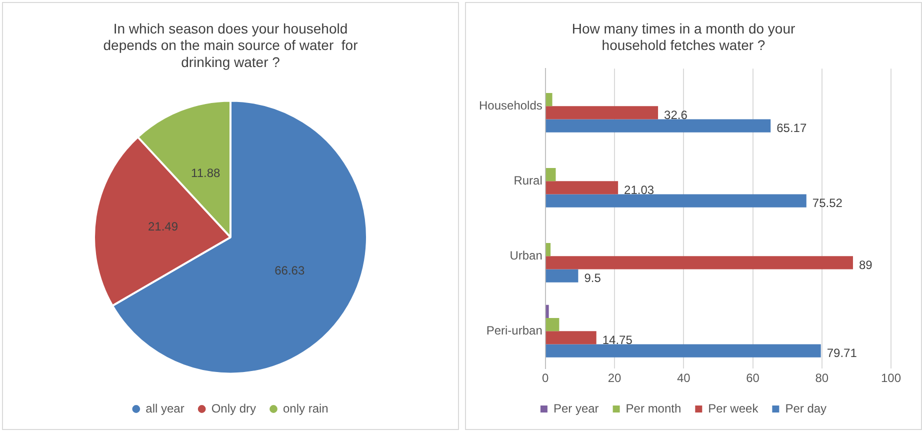  What do you see at coordinates (684, 37) in the screenshot?
I see `chart-title: How many times in a month do your household fetches water ?` at bounding box center [684, 37].